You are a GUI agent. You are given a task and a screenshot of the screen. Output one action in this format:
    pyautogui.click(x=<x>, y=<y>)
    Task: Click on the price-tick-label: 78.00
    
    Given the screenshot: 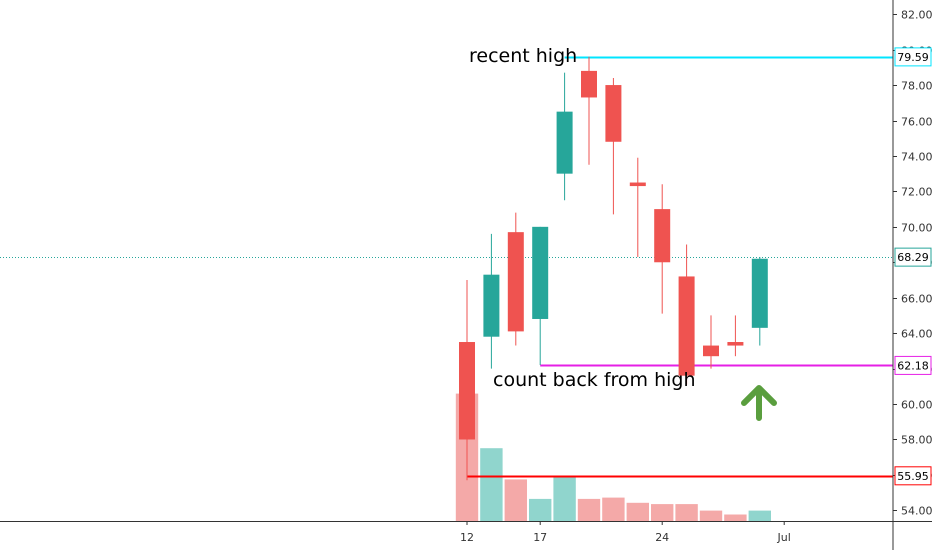 What is the action you would take?
    pyautogui.click(x=916, y=86)
    